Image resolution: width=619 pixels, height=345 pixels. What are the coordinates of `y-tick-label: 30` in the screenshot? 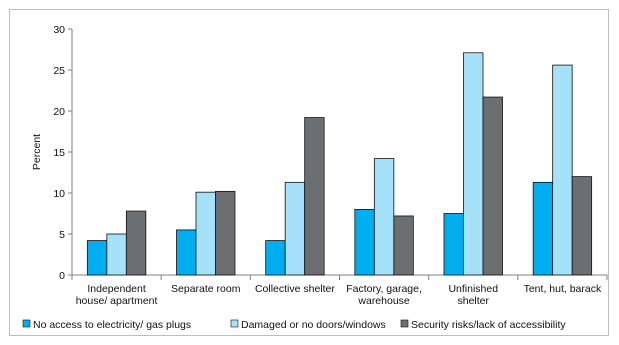 It's located at (59, 30).